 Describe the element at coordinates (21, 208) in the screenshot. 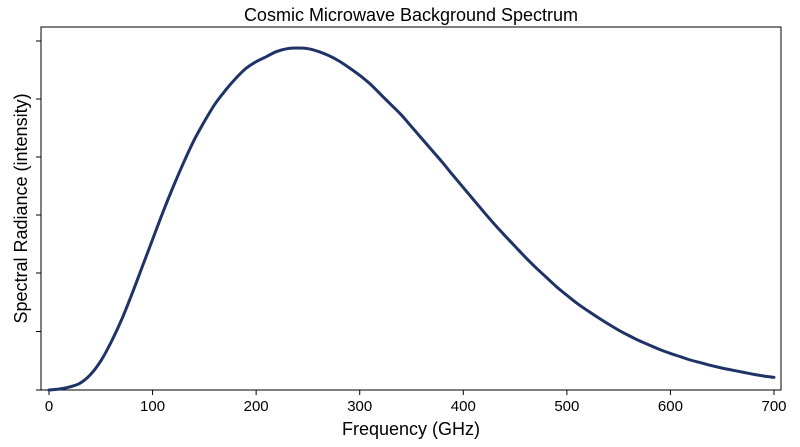

I see `y-axis-label: Spectral Radiance (intensity)` at that location.